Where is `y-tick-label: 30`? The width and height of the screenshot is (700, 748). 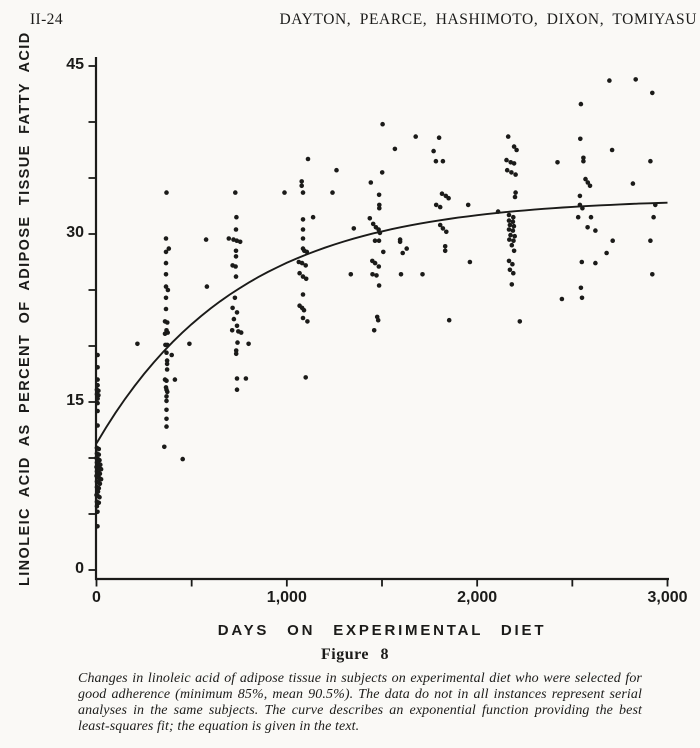 y-tick-label: 30 is located at coordinates (75, 232).